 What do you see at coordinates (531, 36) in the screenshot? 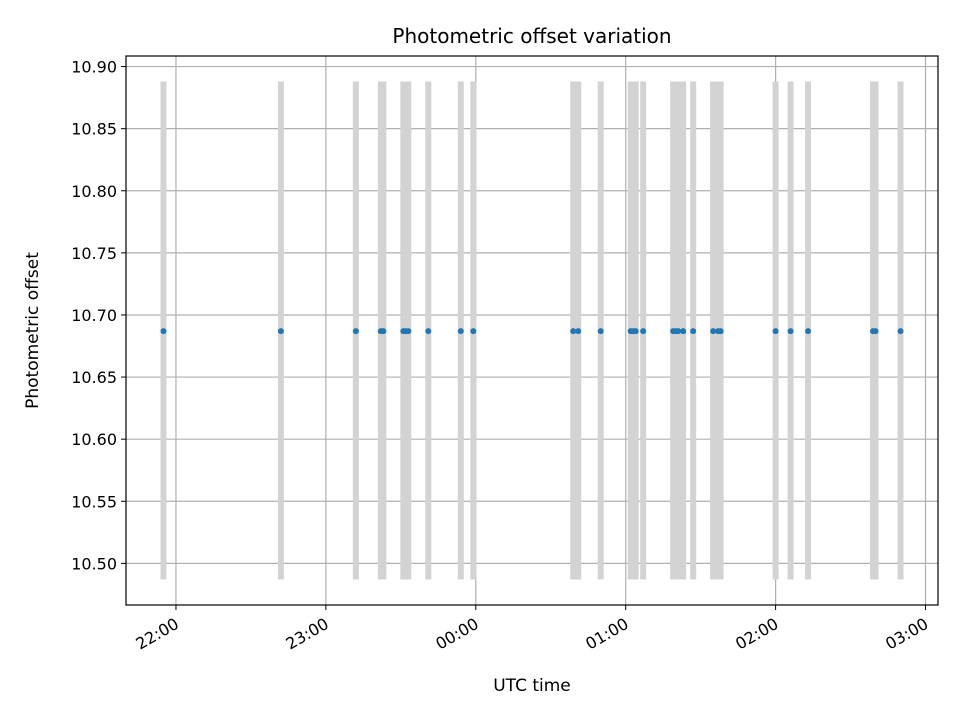
I see `chart-title: Photometric offset variation` at bounding box center [531, 36].